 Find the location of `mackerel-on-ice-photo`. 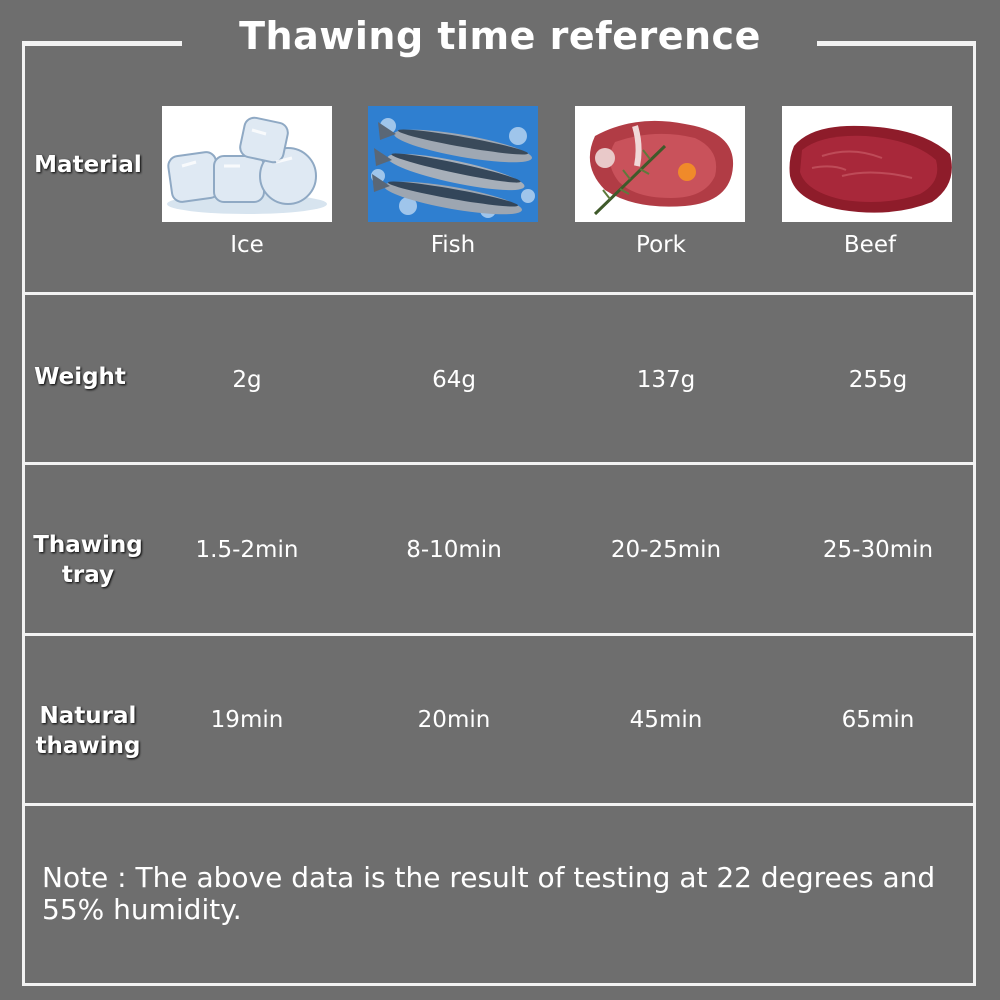

mackerel-on-ice-photo is located at coordinates (453, 164).